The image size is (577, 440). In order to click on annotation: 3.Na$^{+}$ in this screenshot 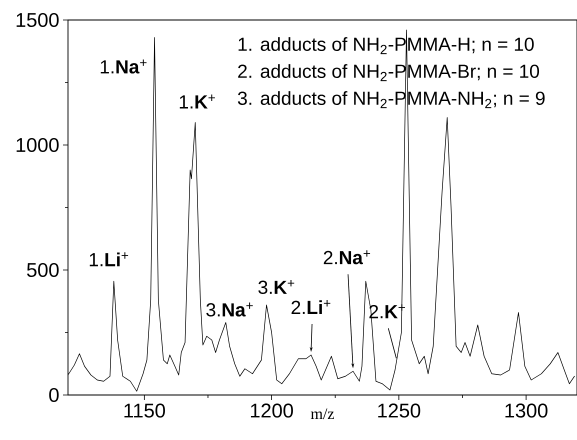, I will do `click(229, 309)`.